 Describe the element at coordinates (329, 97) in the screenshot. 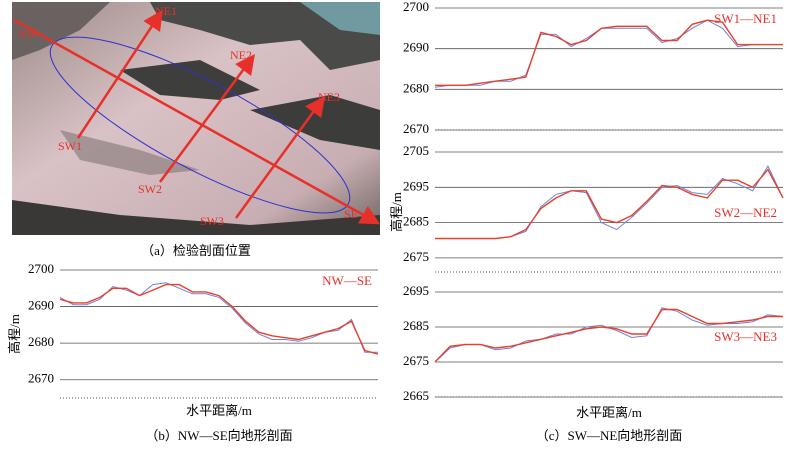

I see `image-label: NE3` at that location.